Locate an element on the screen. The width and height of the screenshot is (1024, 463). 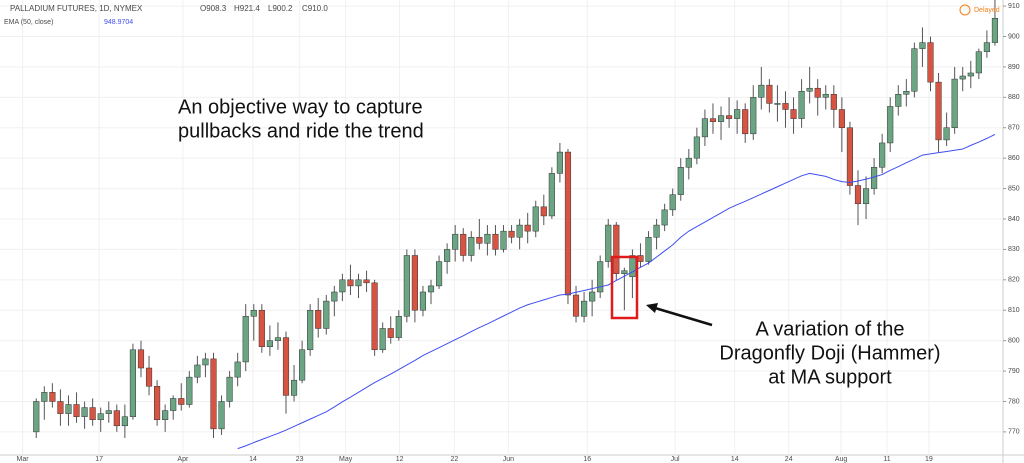
indicator-value: 948.9704 is located at coordinates (118, 22).